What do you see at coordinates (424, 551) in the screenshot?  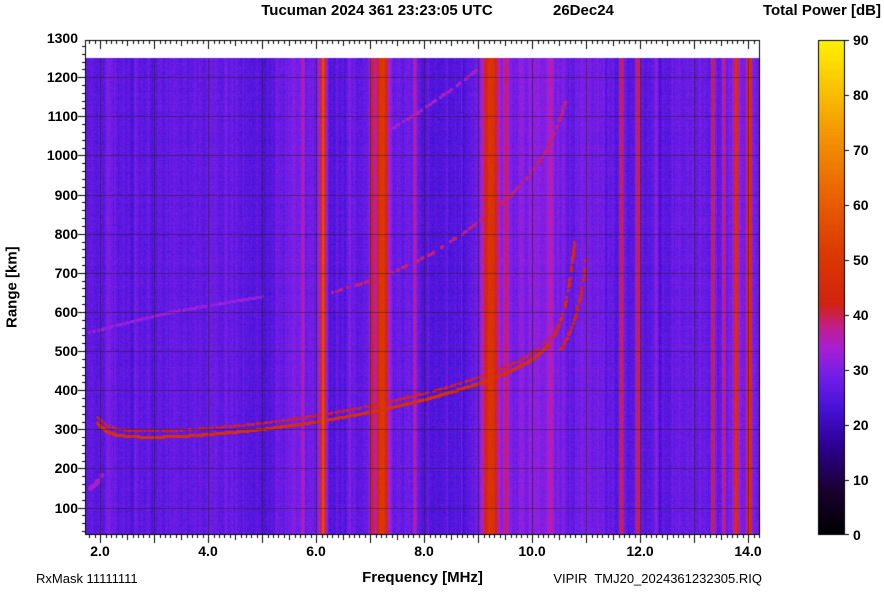 I see `x-tick-label: 8.0` at bounding box center [424, 551].